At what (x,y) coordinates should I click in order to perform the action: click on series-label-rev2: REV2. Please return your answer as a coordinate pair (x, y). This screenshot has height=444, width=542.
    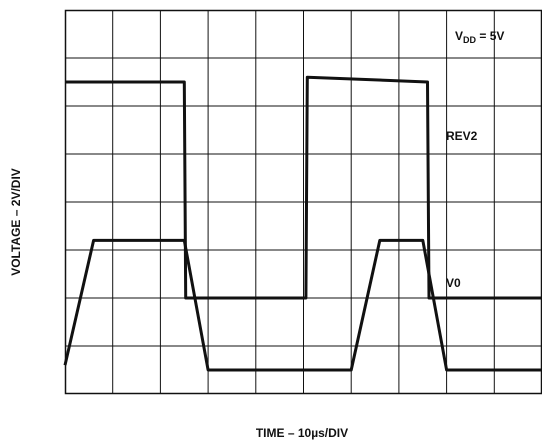
    Looking at the image, I should click on (462, 136).